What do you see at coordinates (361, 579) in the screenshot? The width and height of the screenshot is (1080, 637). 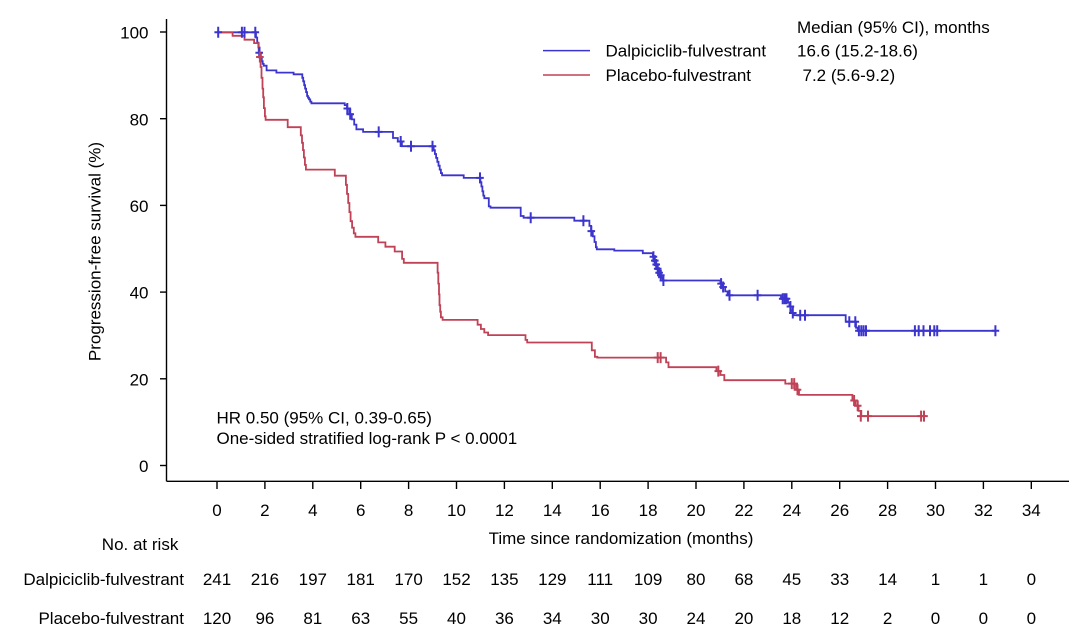 I see `svg-text: 181` at bounding box center [361, 579].